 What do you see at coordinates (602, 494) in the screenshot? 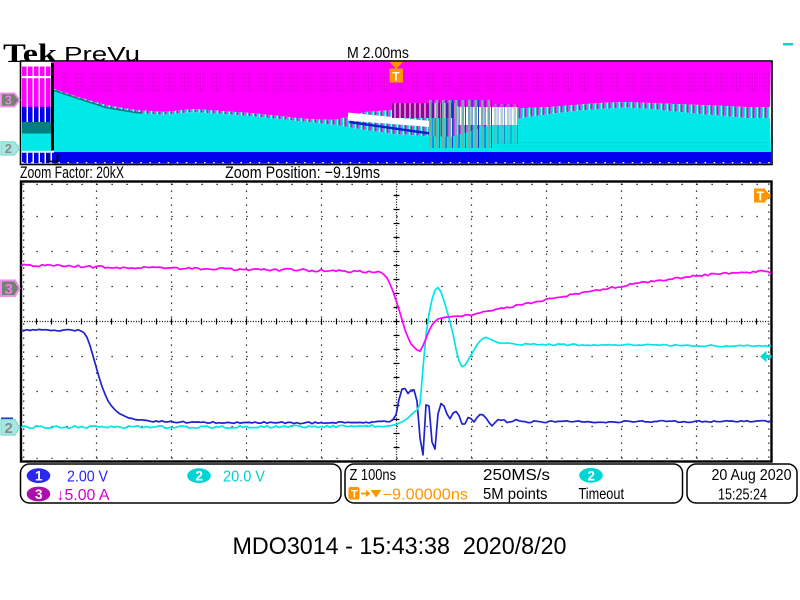
I see `svg-text: Timeout` at bounding box center [602, 494].